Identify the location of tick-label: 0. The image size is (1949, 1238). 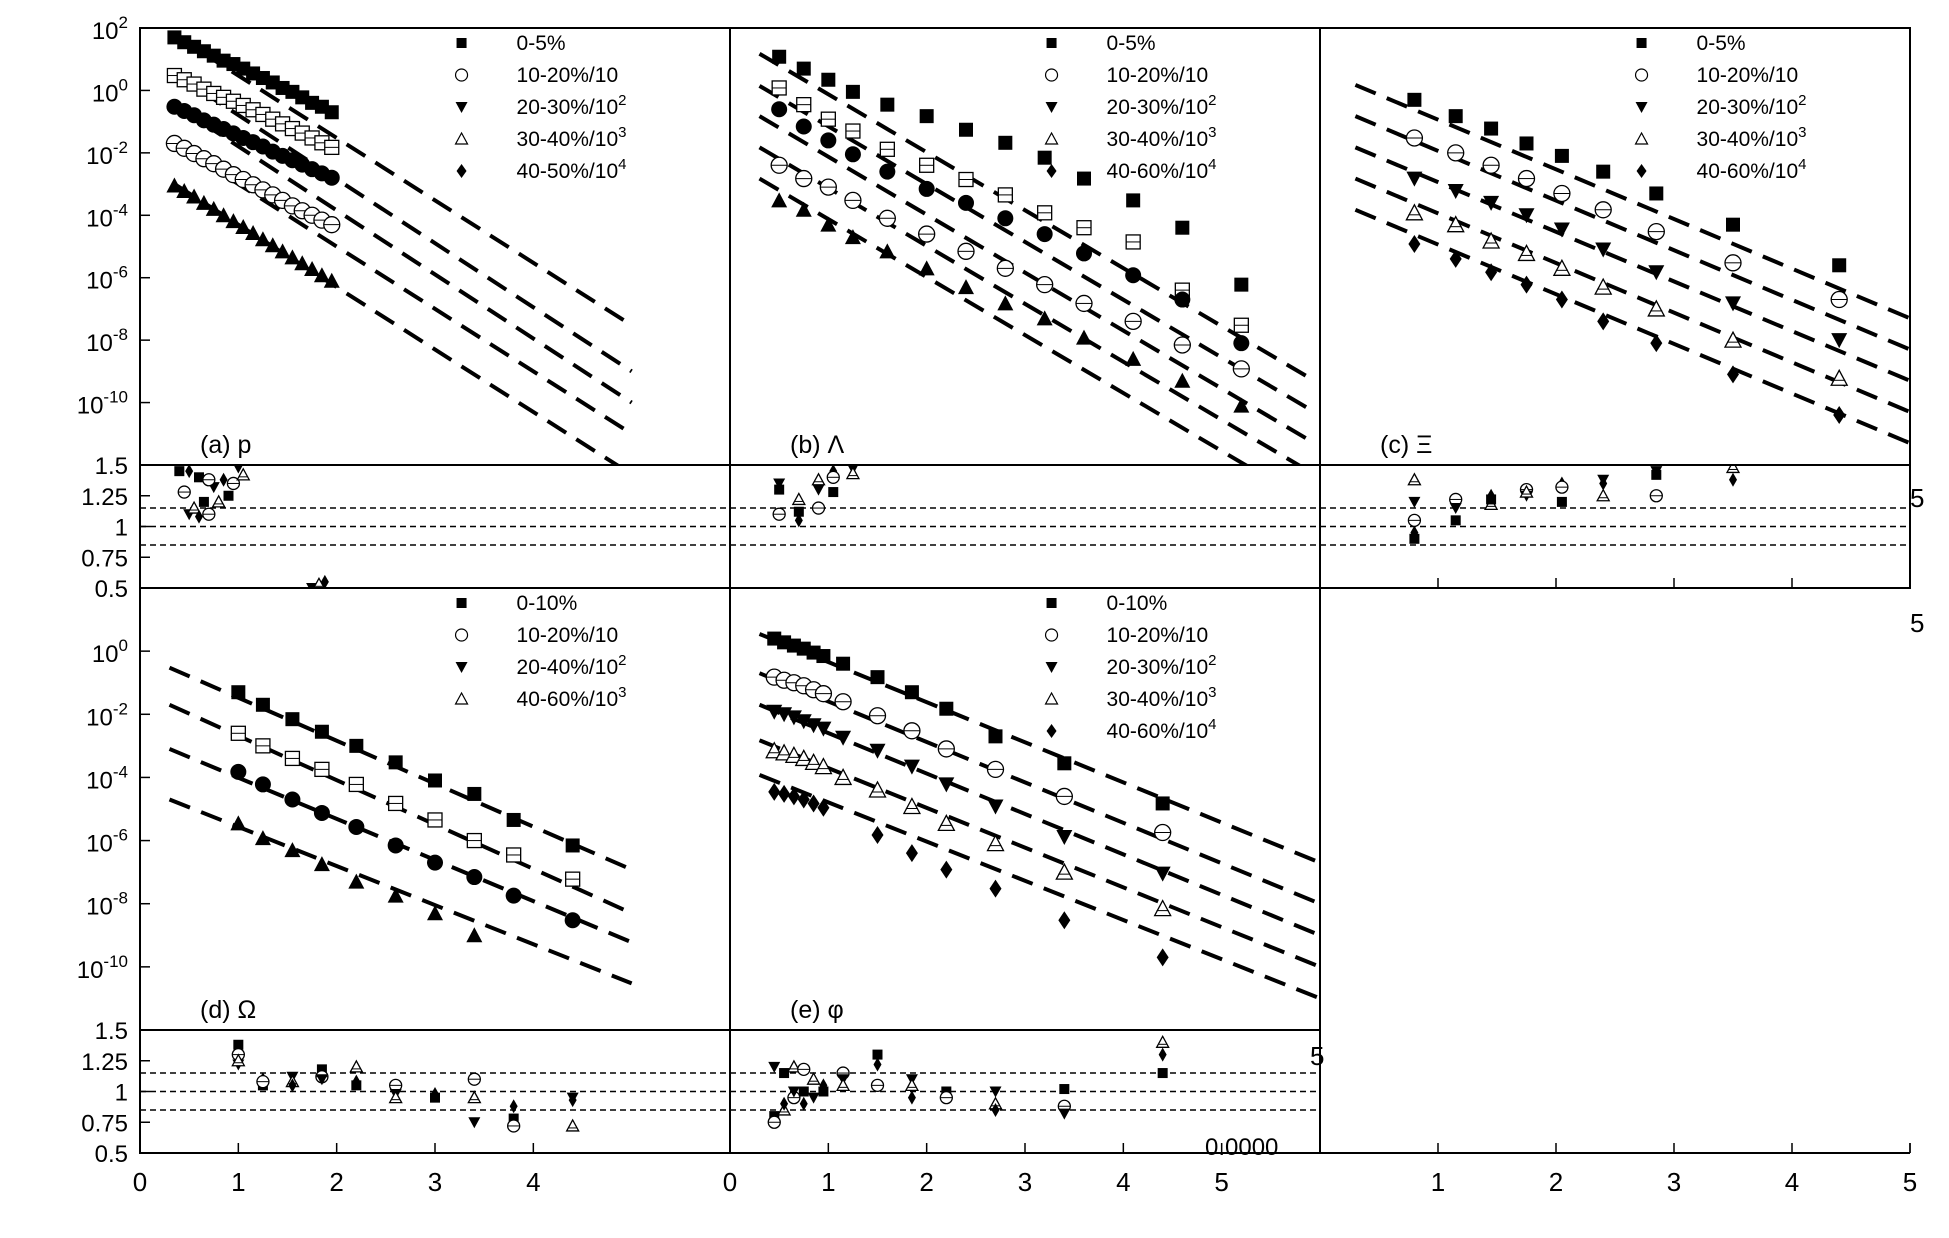
(730, 1182).